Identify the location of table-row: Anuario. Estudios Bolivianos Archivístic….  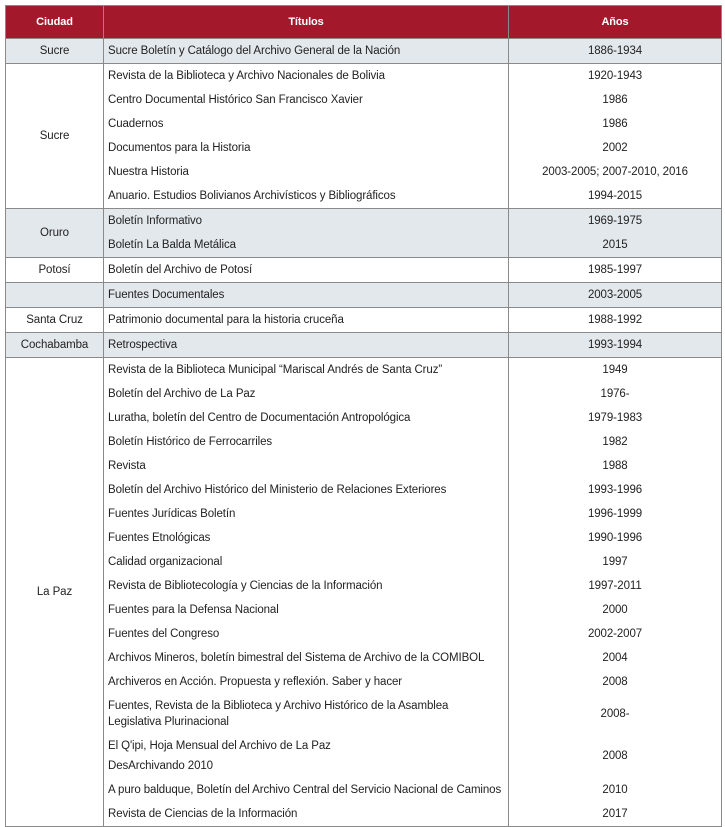
(364, 196).